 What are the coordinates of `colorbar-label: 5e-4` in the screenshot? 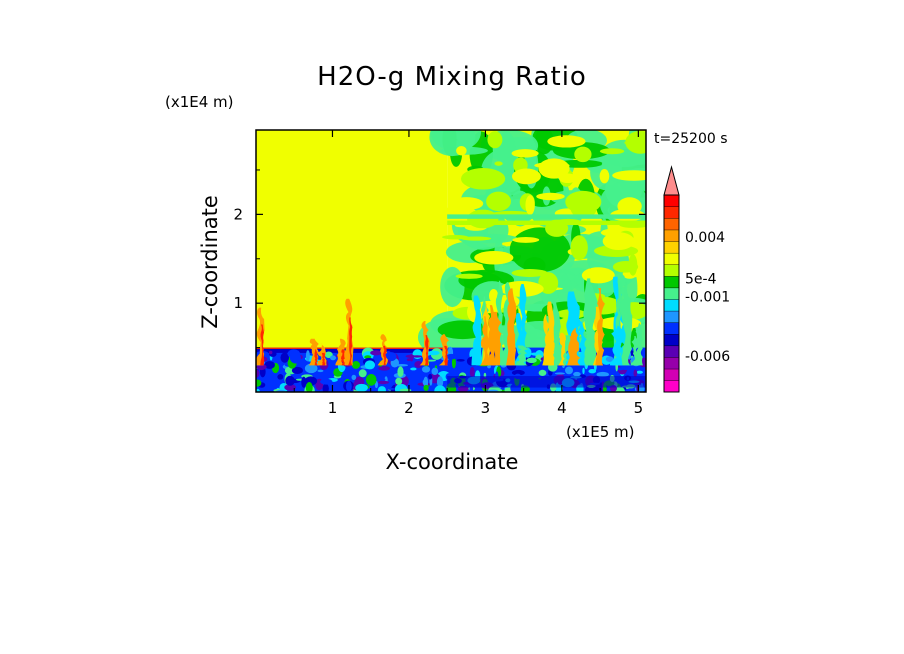 It's located at (701, 280).